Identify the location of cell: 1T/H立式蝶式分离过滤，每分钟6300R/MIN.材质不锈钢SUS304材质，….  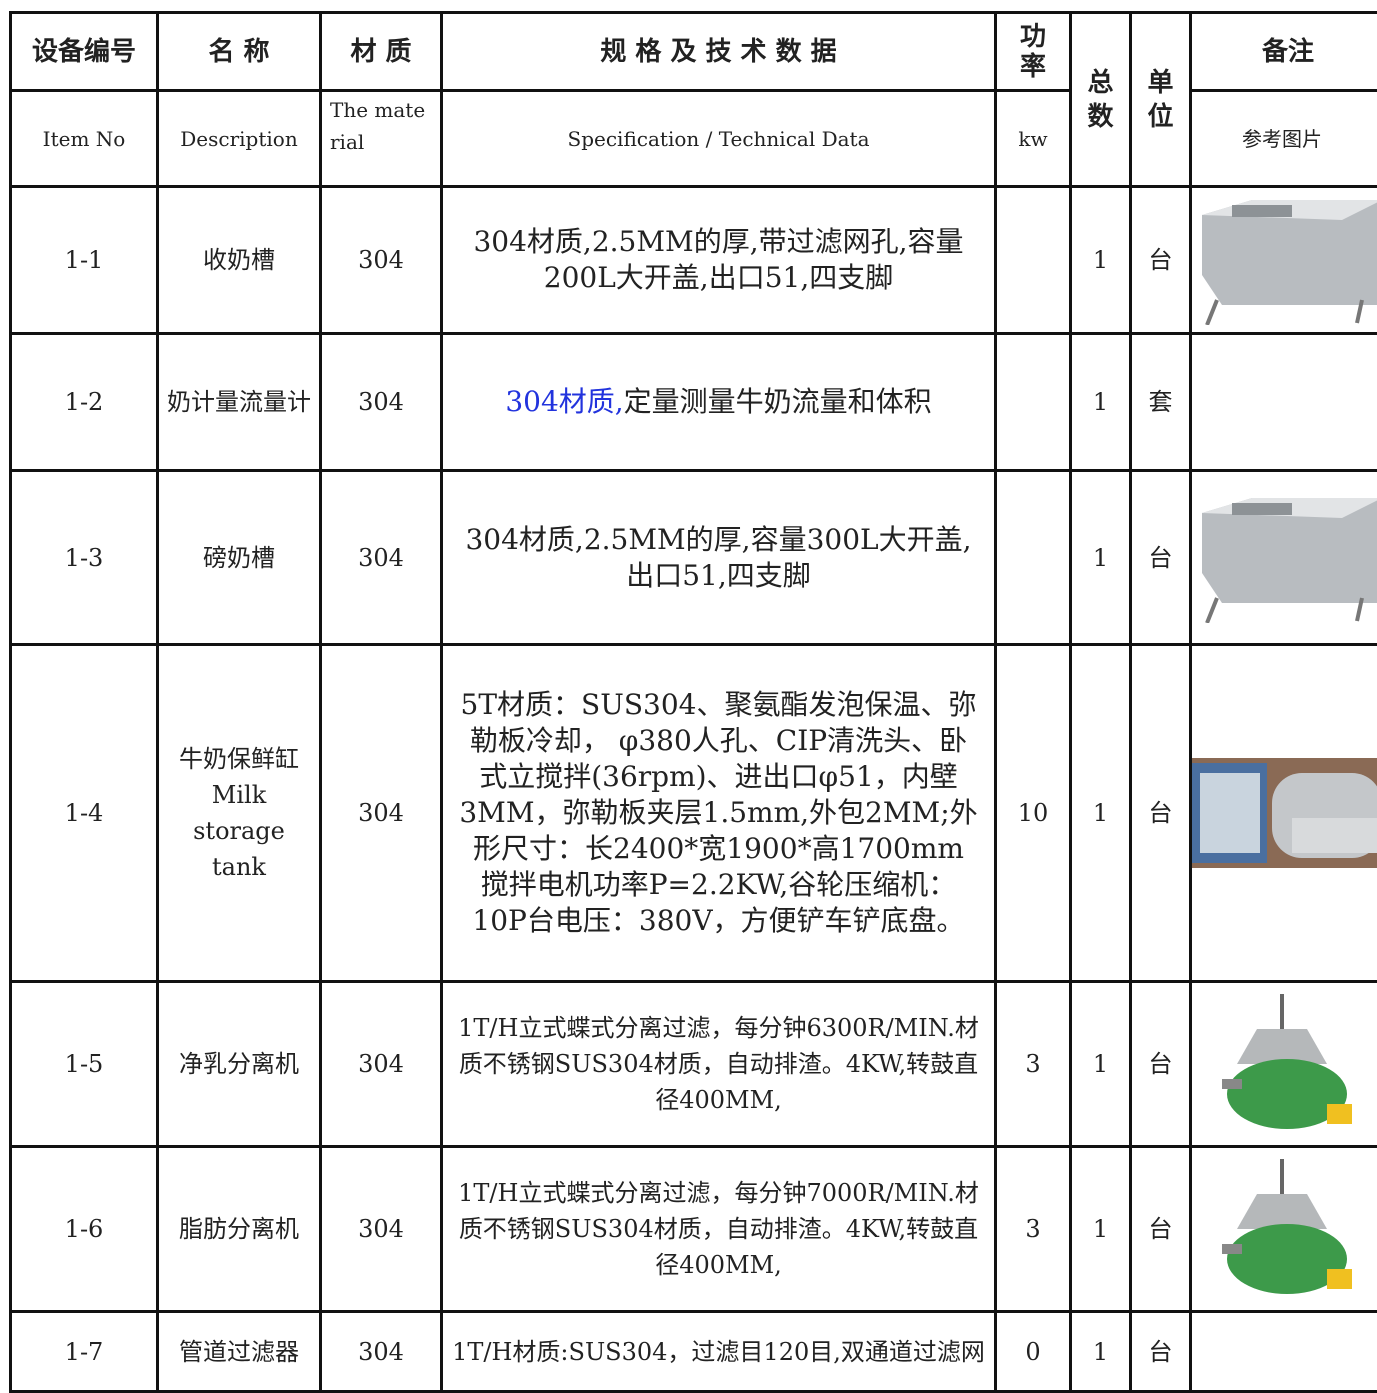
(719, 1064).